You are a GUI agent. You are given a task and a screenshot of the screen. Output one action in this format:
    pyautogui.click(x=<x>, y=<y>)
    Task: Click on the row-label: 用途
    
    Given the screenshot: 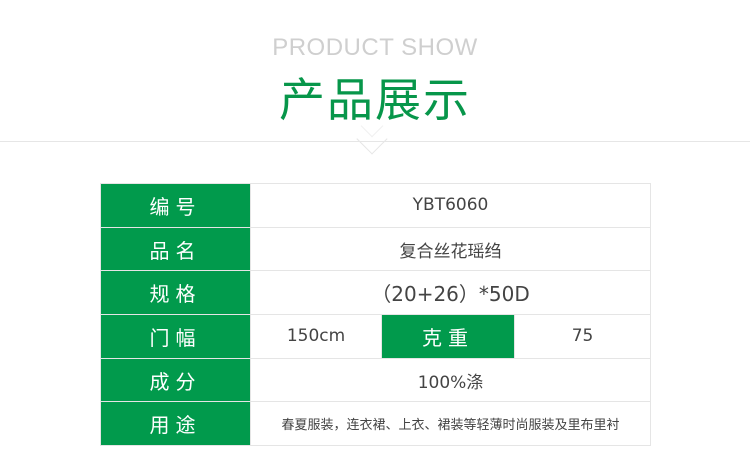 What is the action you would take?
    pyautogui.click(x=175, y=424)
    